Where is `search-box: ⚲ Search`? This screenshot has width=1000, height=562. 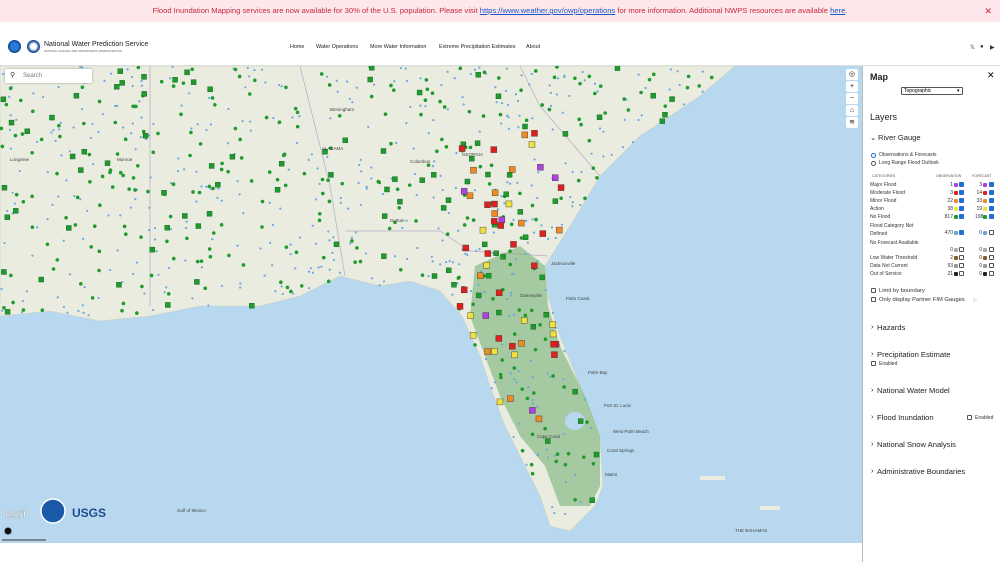 search-box: ⚲ Search is located at coordinates (48, 76).